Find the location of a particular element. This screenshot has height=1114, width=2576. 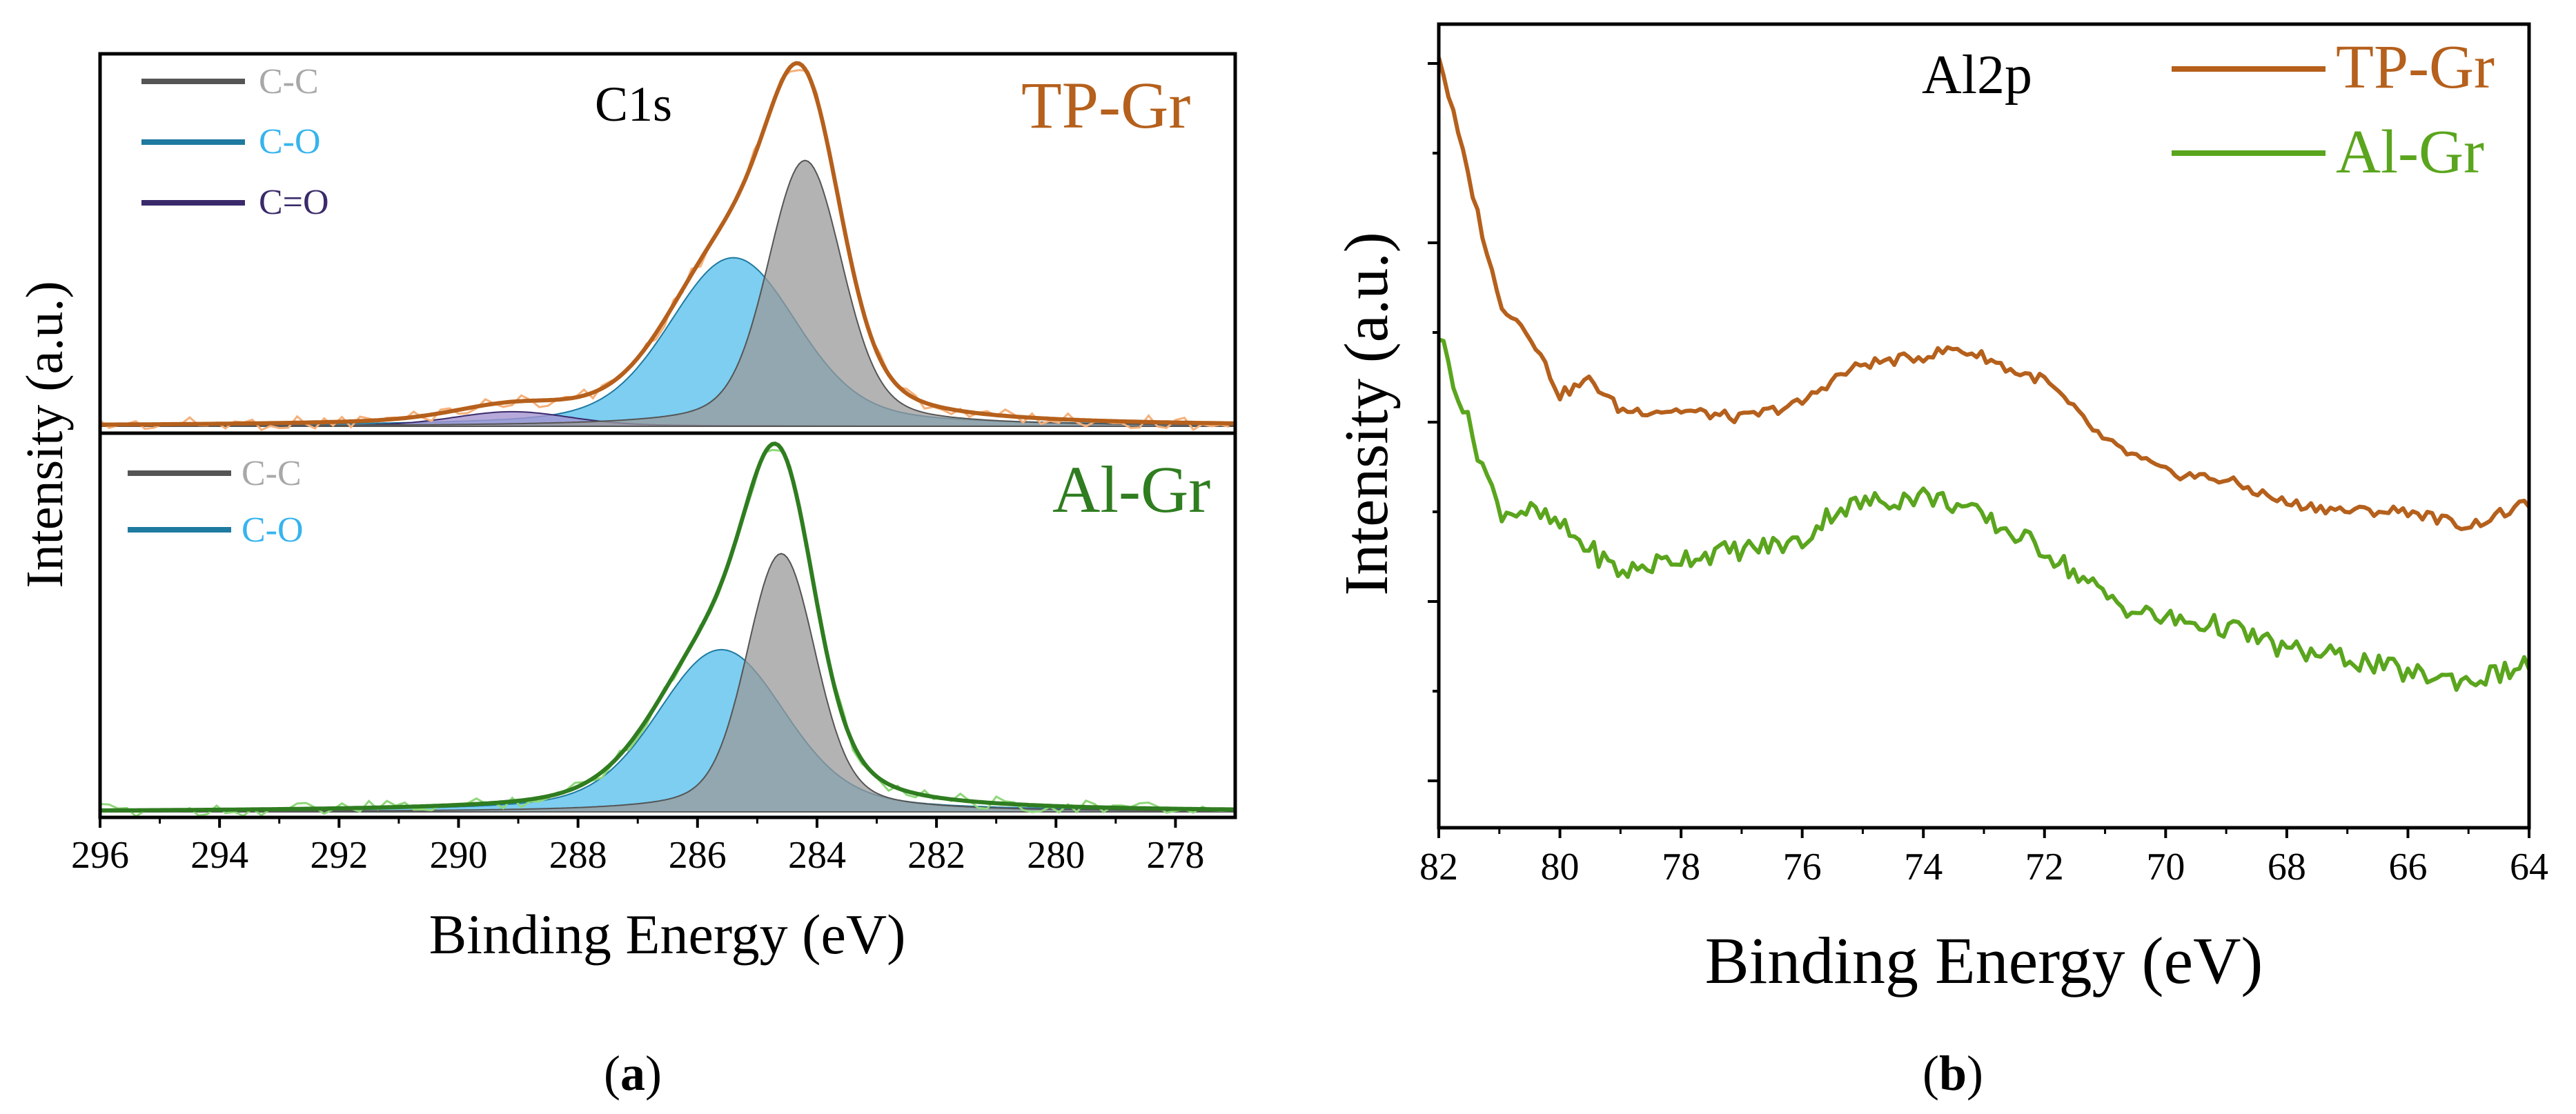

x-tick-label: 66 is located at coordinates (2407, 867).